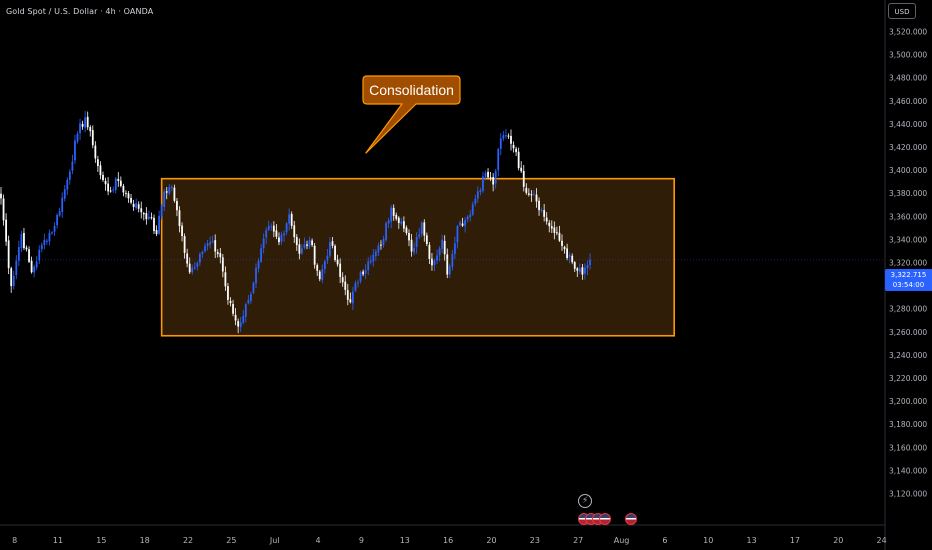 The image size is (932, 550). Describe the element at coordinates (838, 540) in the screenshot. I see `x-tick-label: 20` at that location.